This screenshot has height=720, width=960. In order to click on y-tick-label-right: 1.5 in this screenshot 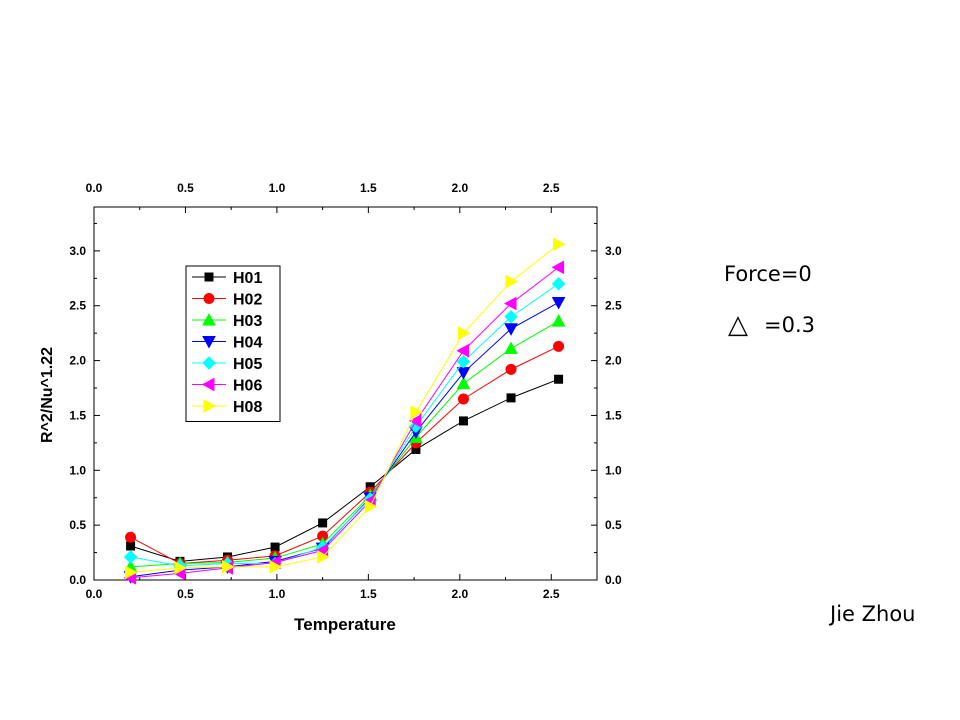, I will do `click(613, 415)`.